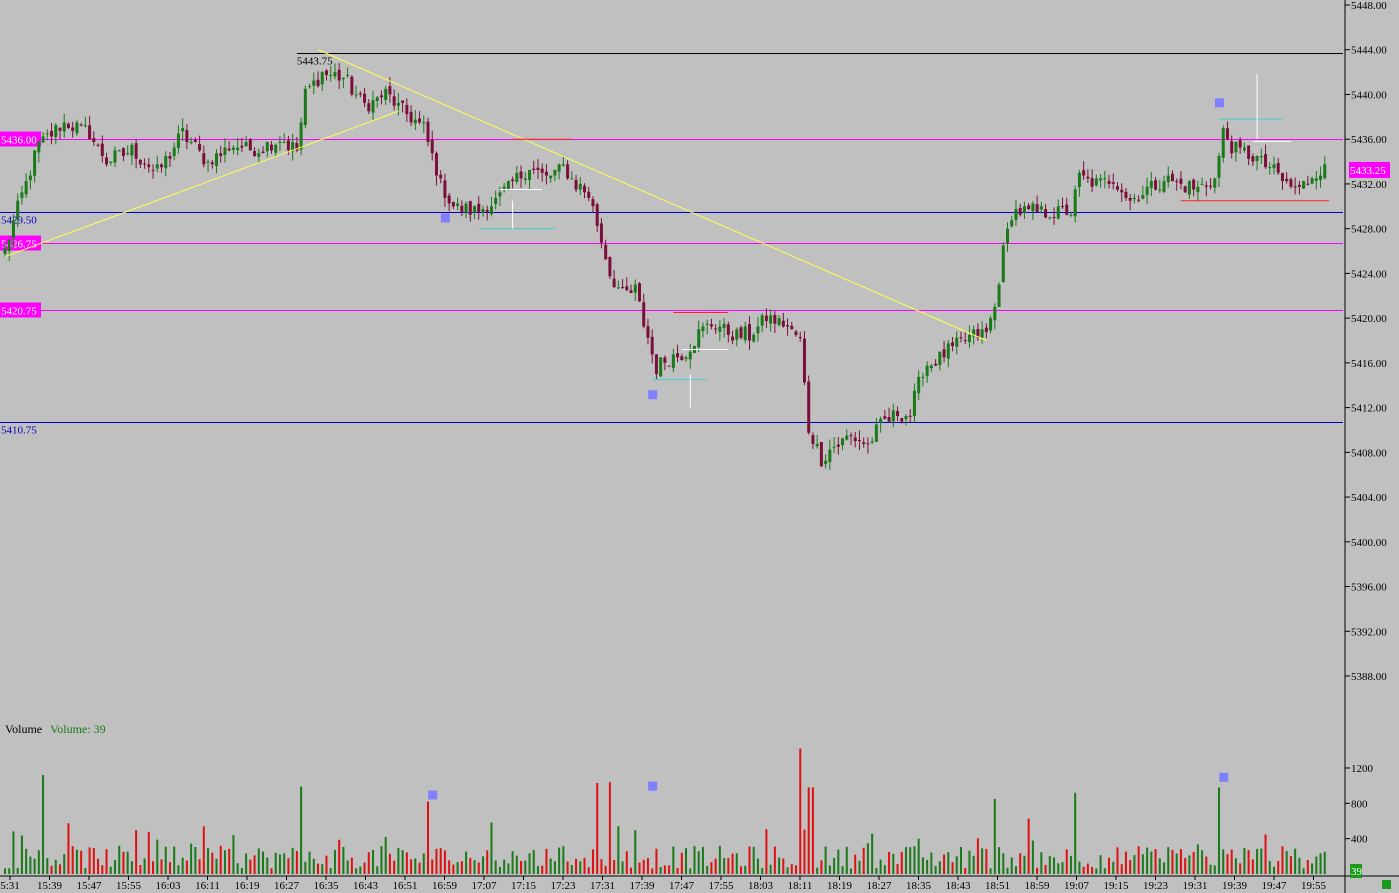 This screenshot has height=893, width=1399. What do you see at coordinates (761, 886) in the screenshot?
I see `time-tick-label: 18:03` at bounding box center [761, 886].